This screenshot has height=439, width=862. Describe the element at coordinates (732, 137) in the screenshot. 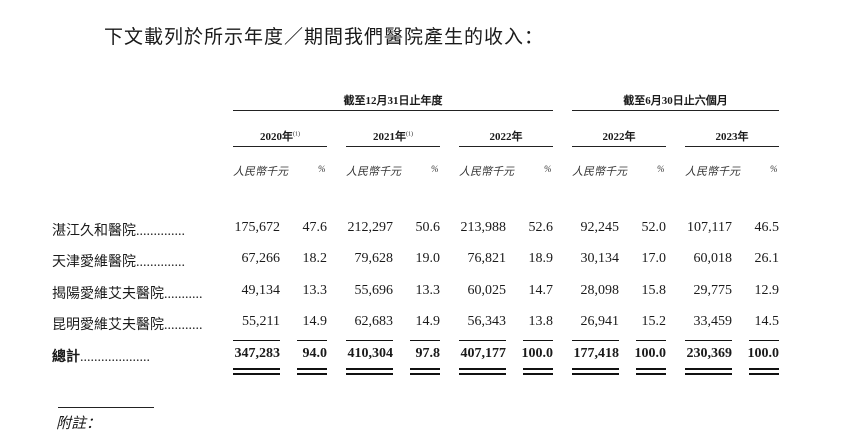

I see `year-header-2023-h1: 2023年` at that location.